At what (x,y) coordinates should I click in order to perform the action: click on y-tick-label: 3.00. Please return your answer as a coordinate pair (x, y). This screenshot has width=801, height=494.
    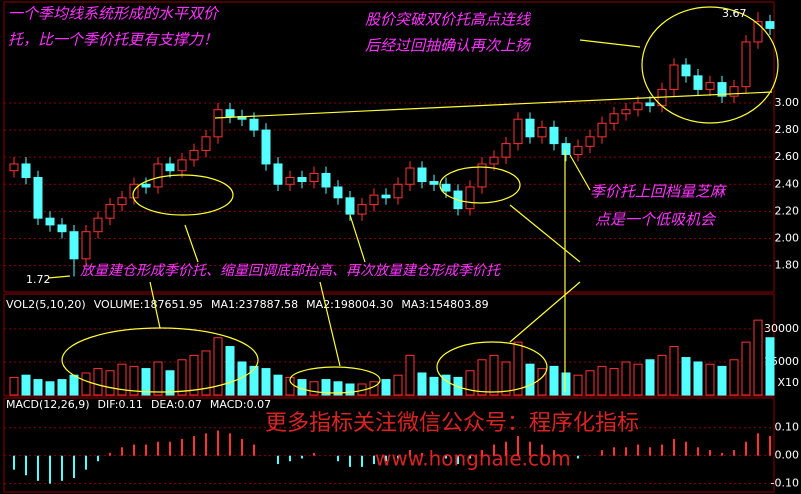
    Looking at the image, I should click on (787, 102).